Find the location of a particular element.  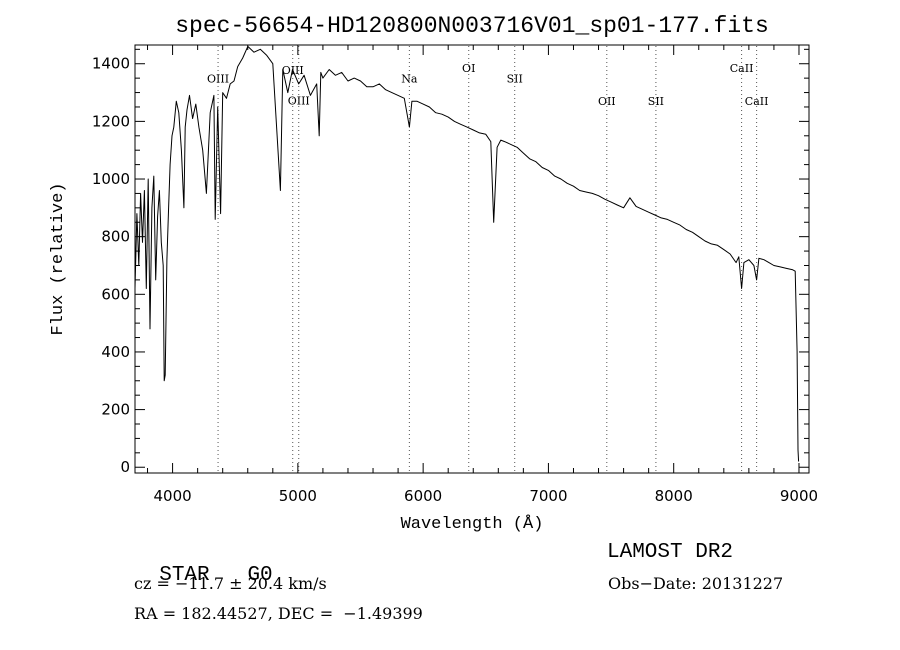

line-label-0: OIII is located at coordinates (218, 78).